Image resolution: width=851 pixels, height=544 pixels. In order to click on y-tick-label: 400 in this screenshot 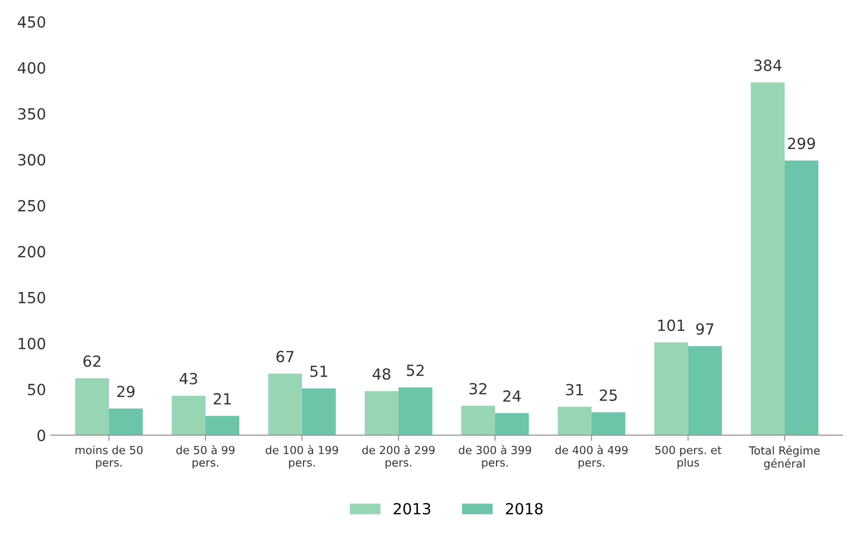, I will do `click(32, 68)`.